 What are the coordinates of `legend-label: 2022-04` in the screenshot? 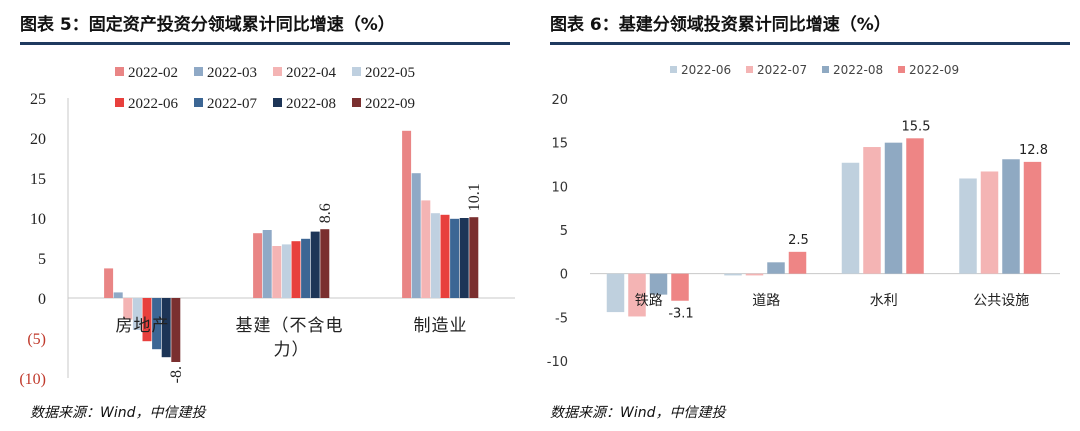 It's located at (311, 73).